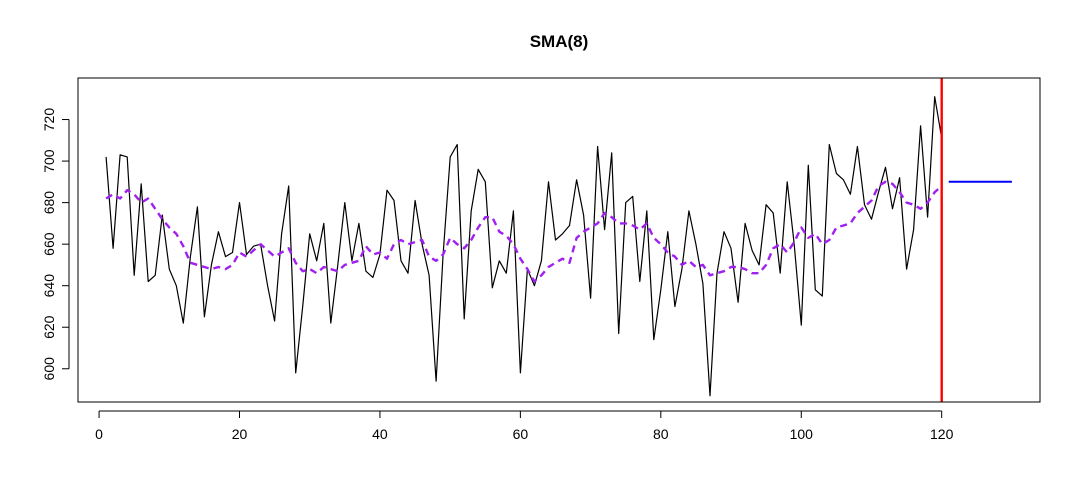 The width and height of the screenshot is (1080, 500). Describe the element at coordinates (49, 244) in the screenshot. I see `y-tick-label: 660` at that location.